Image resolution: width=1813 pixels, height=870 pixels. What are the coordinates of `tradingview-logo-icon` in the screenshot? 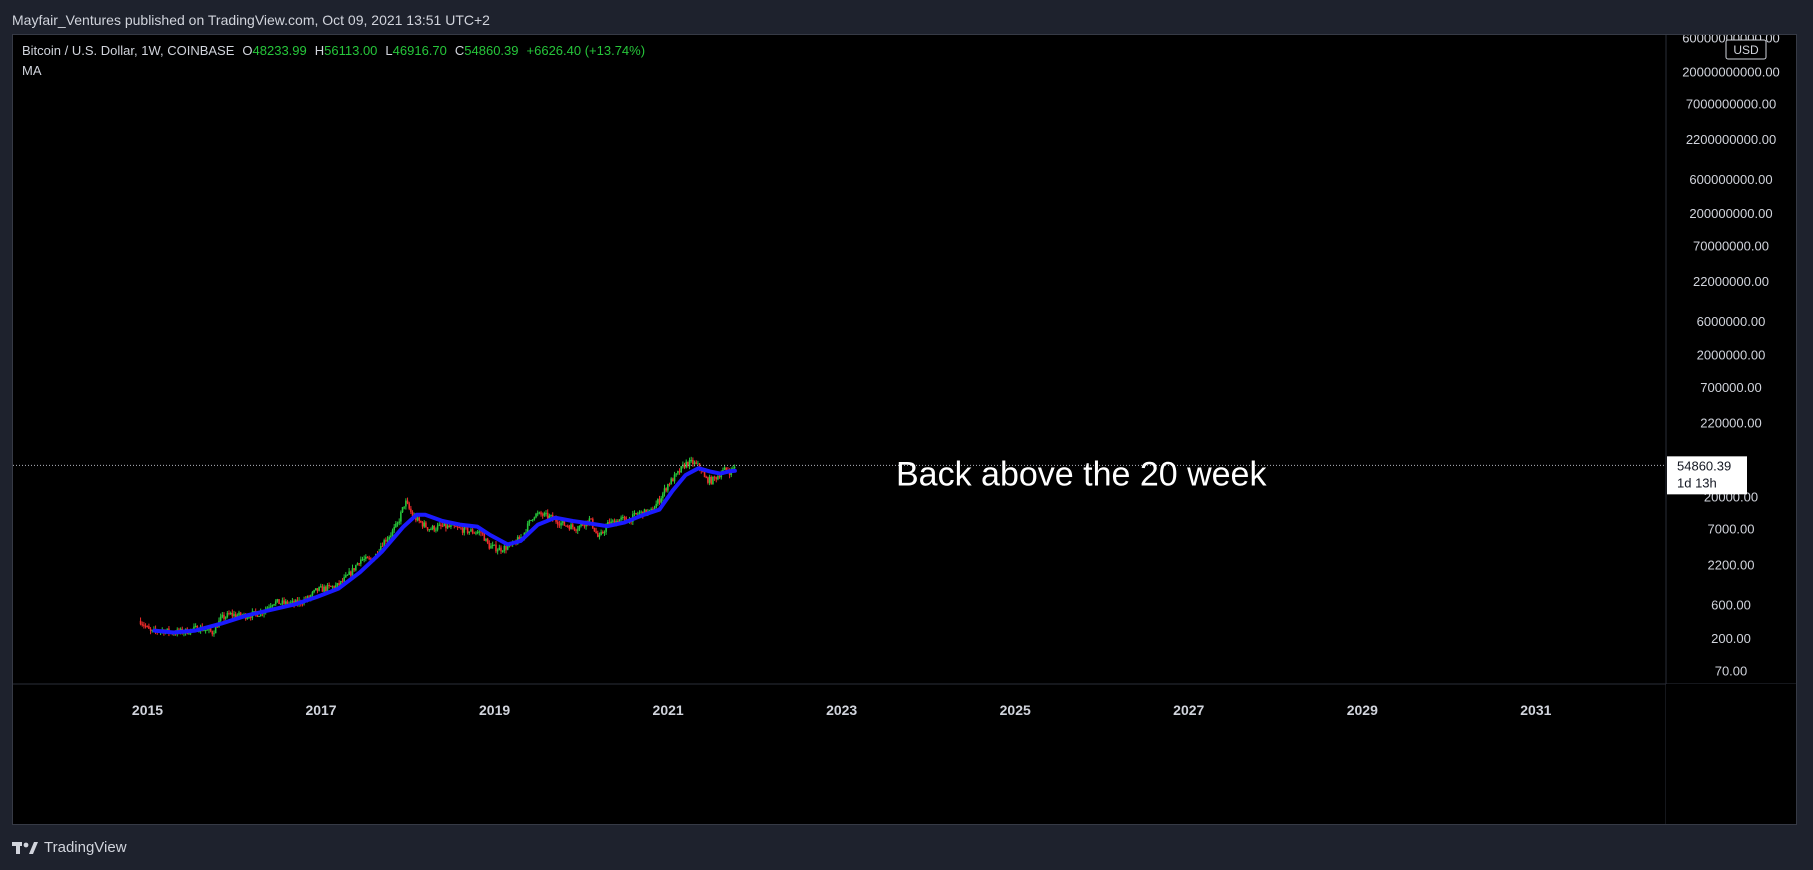 It's located at (25, 848).